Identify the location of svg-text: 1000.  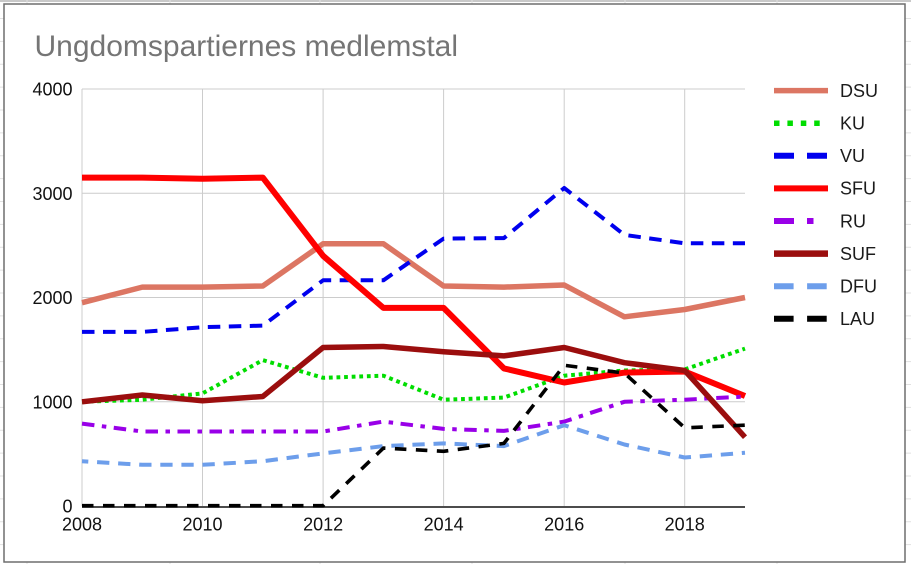
(52, 403).